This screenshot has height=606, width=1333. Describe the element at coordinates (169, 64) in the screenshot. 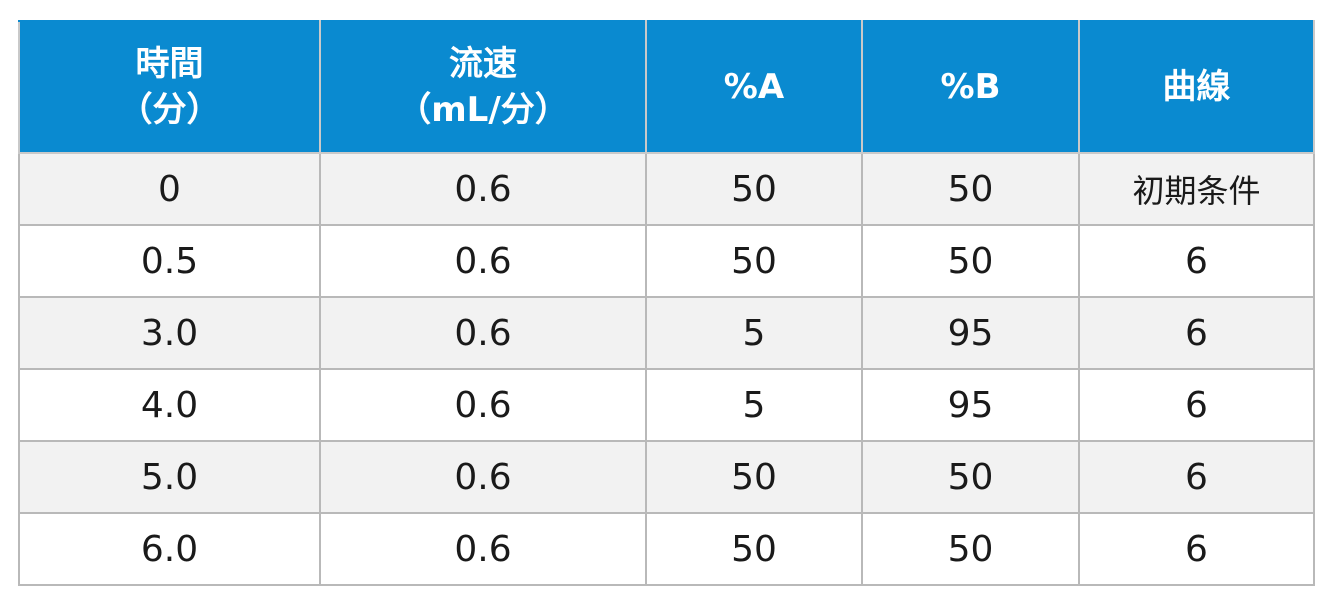

I see `header-time-label: 時間` at that location.